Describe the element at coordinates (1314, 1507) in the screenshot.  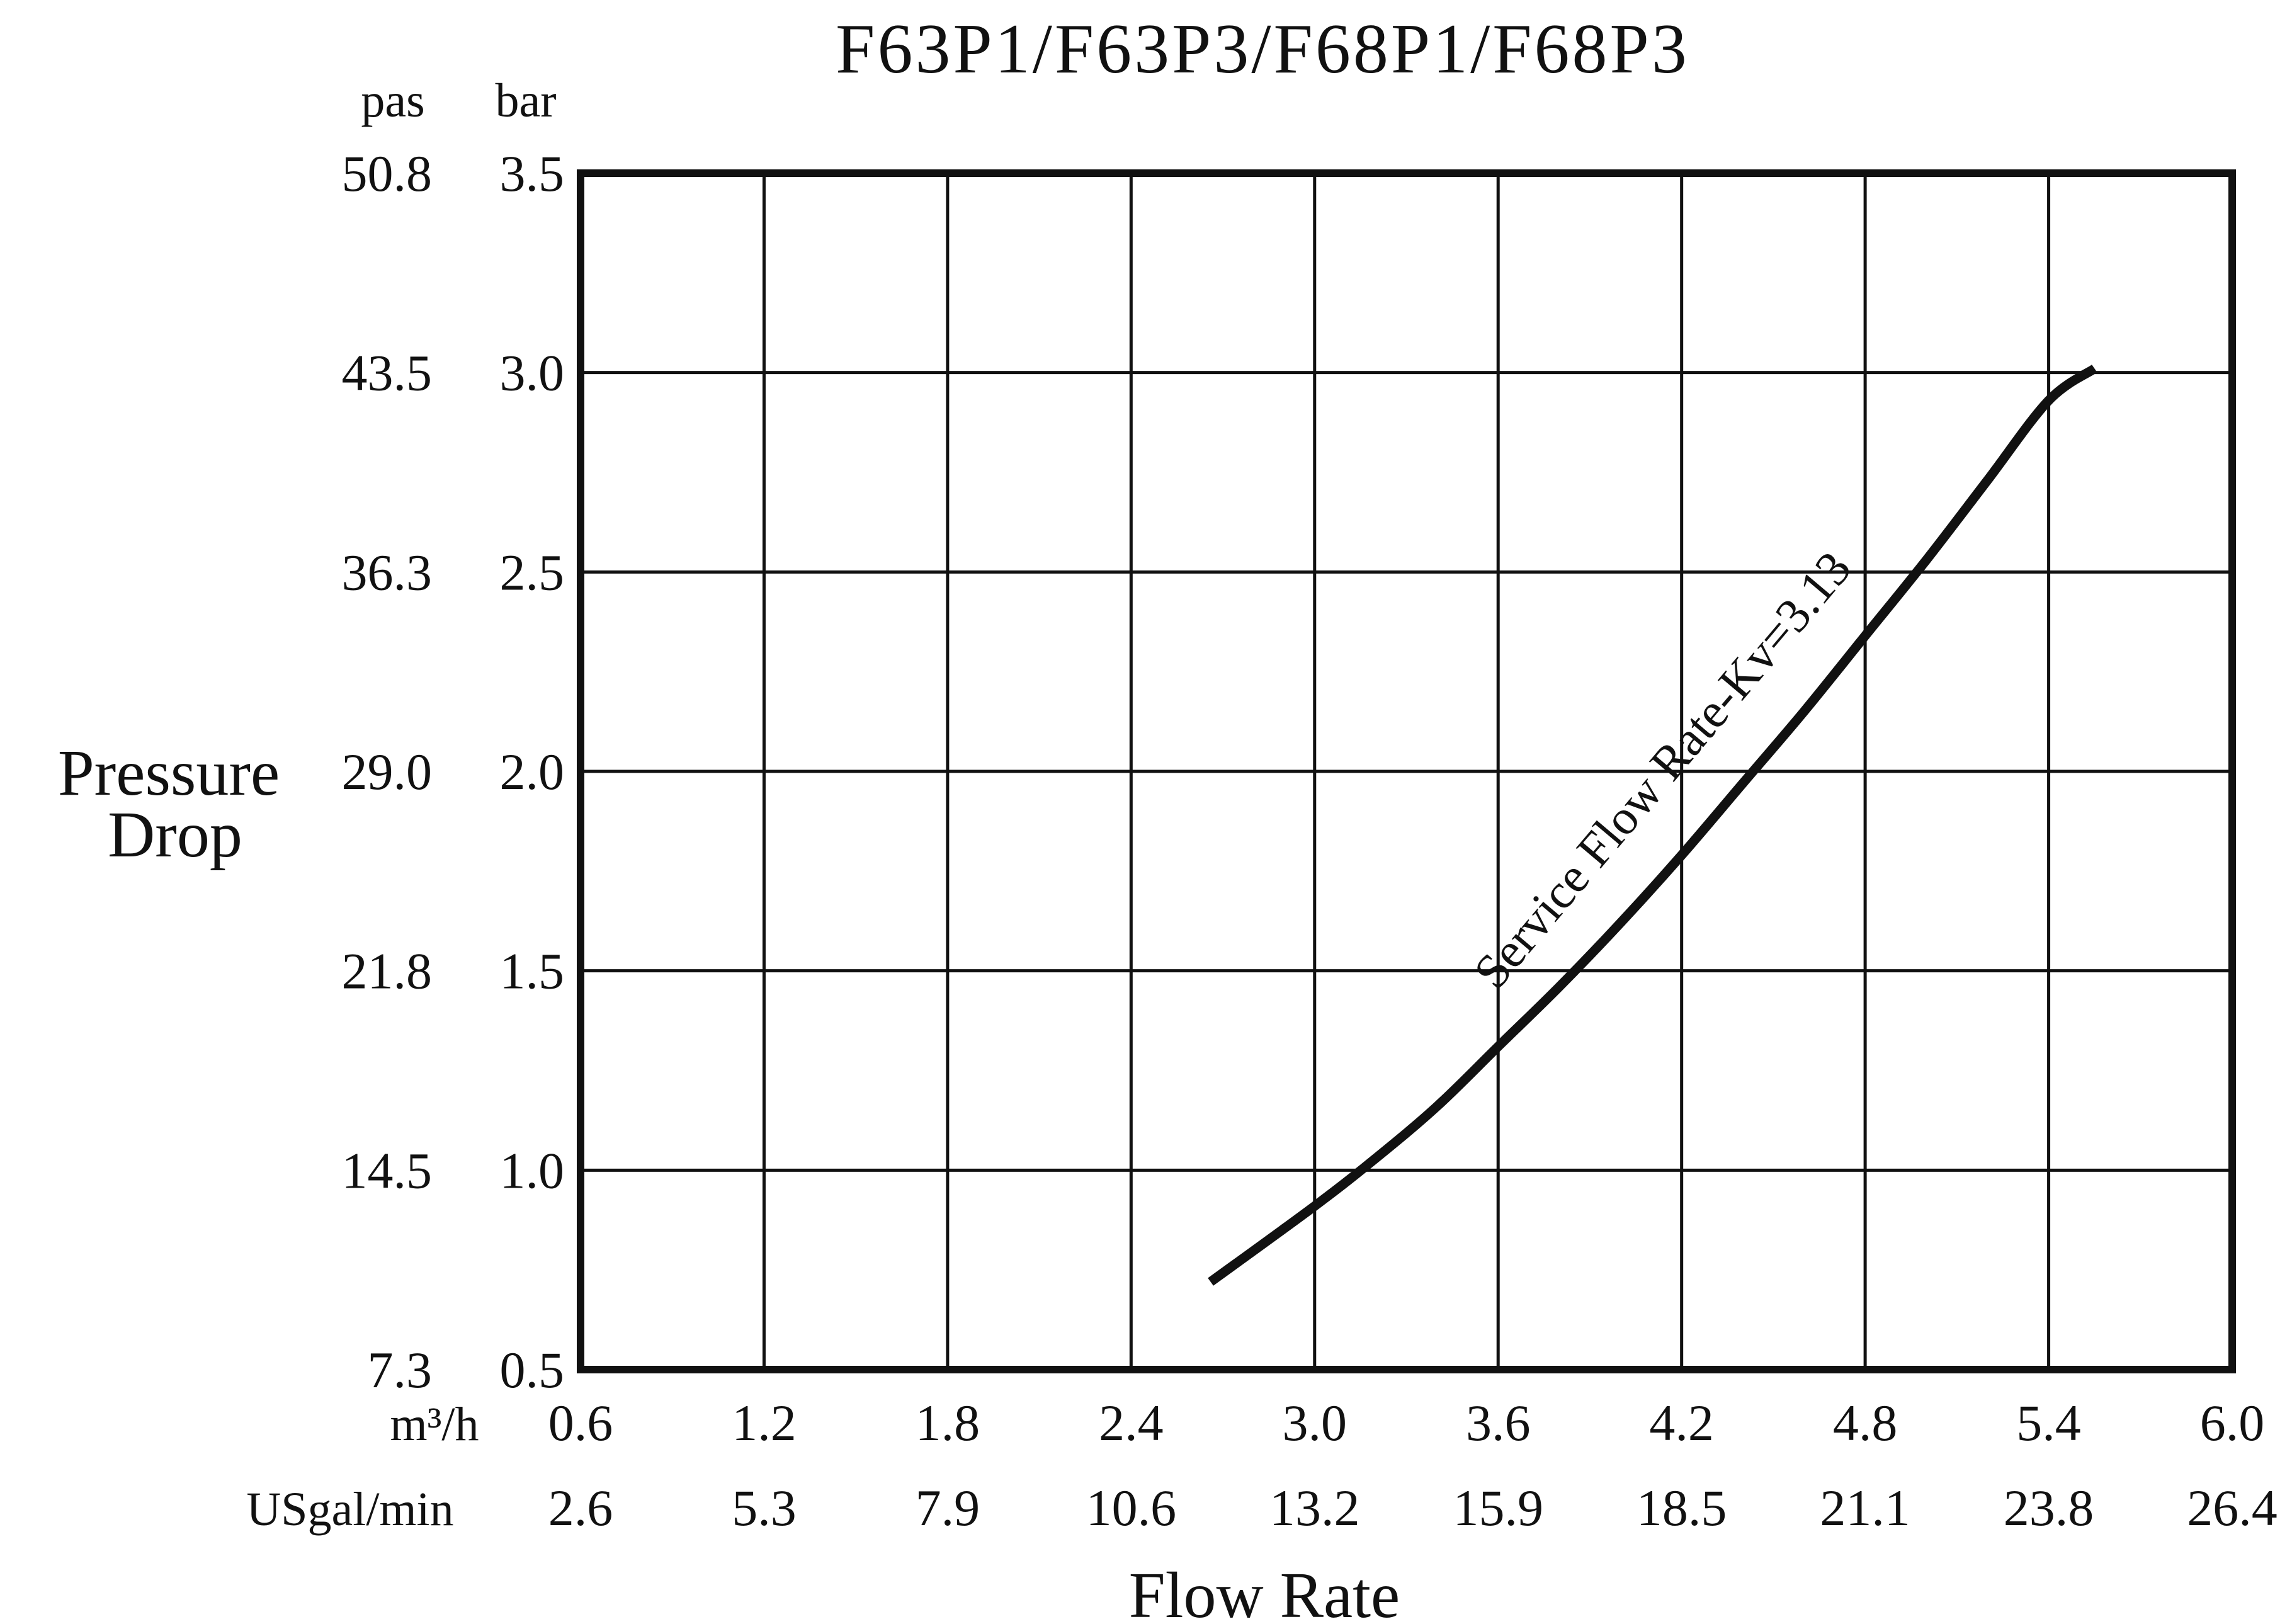
I see `x-secondary-tick-label: 13.2` at that location.